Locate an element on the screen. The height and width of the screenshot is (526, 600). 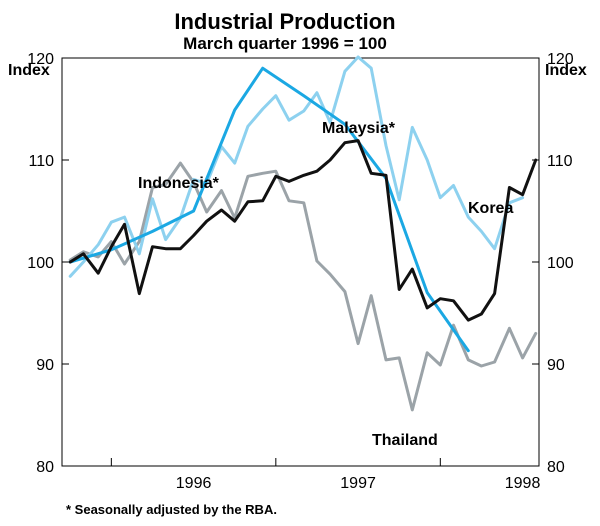
x-axis: 1996 1997 1998 is located at coordinates (325, 475).